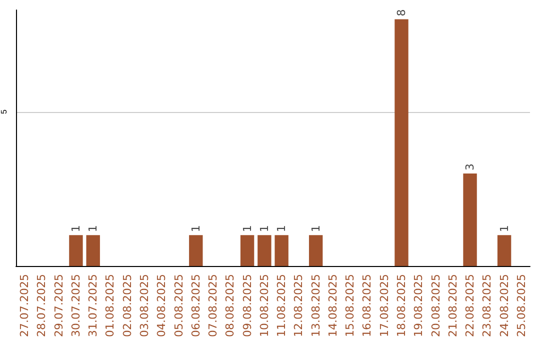  What do you see at coordinates (401, 306) in the screenshot?
I see `x-tick-label: 18.08.2025` at bounding box center [401, 306].